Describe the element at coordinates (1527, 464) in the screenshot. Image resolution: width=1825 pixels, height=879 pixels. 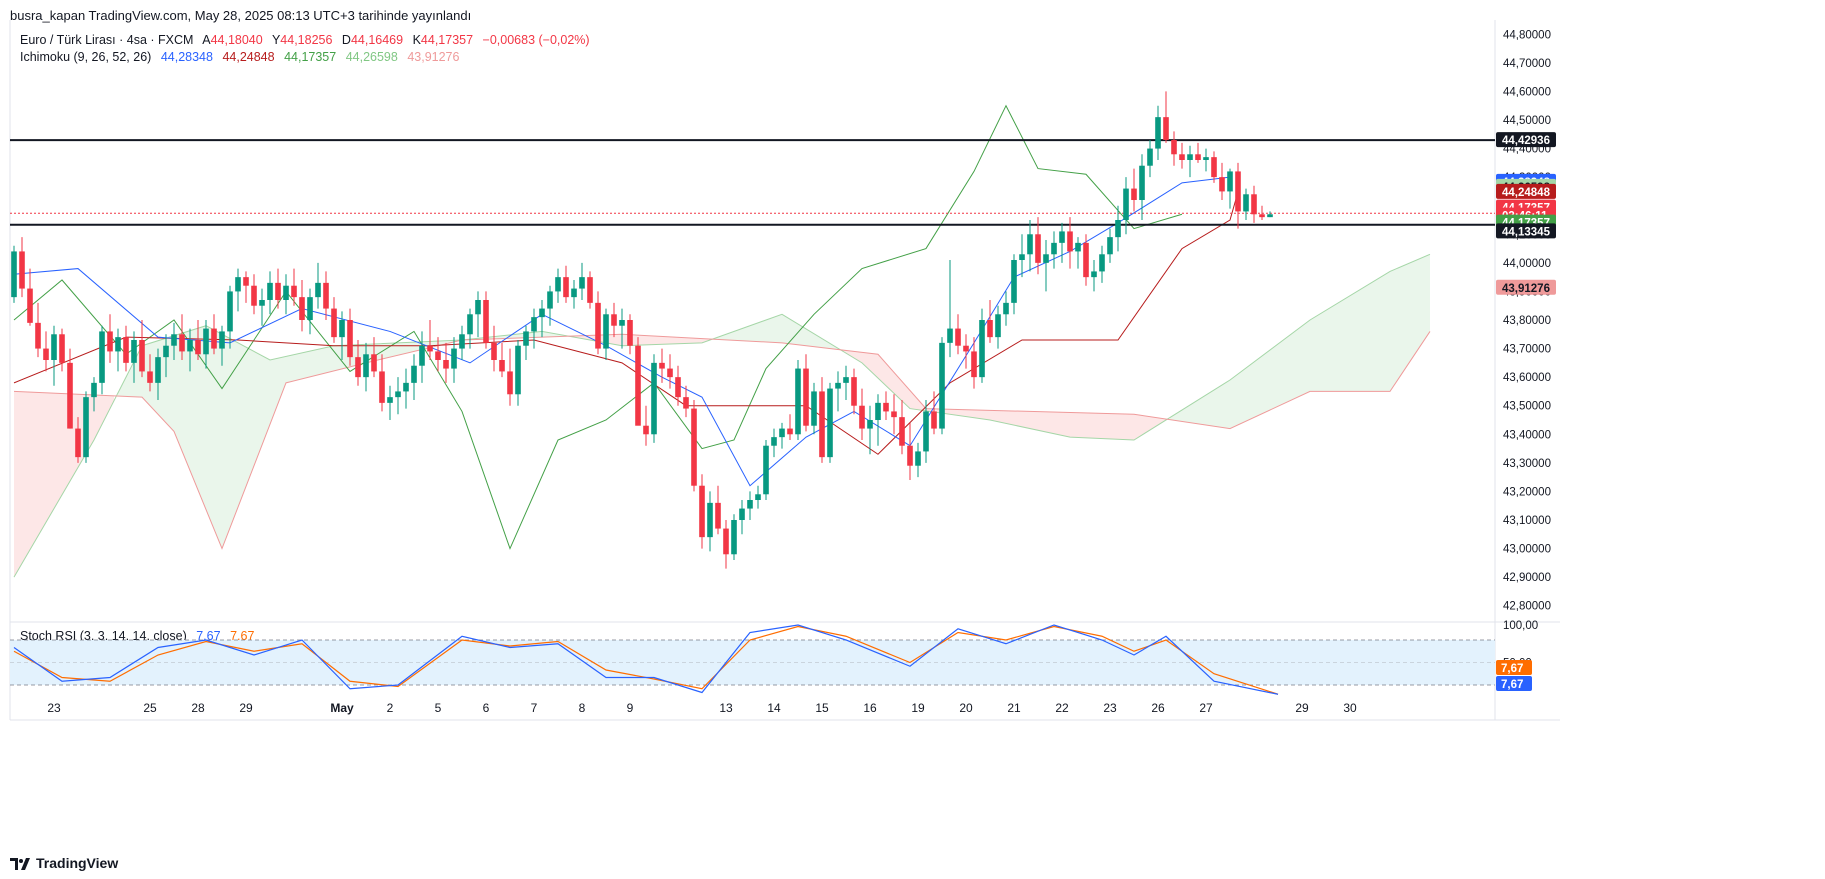
I see `price-tick-label: 43,30000` at that location.